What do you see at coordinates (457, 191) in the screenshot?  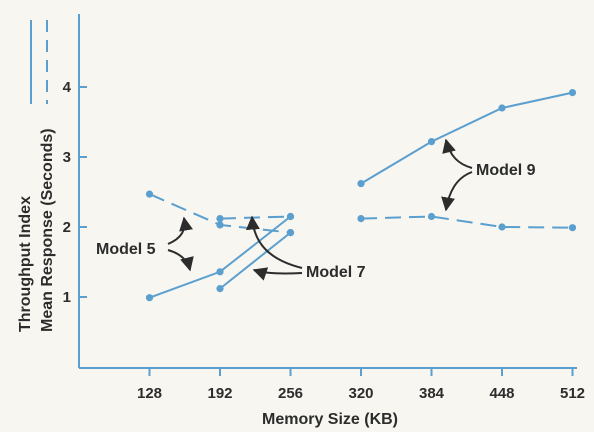 I see `arrow-model-9-to-response` at bounding box center [457, 191].